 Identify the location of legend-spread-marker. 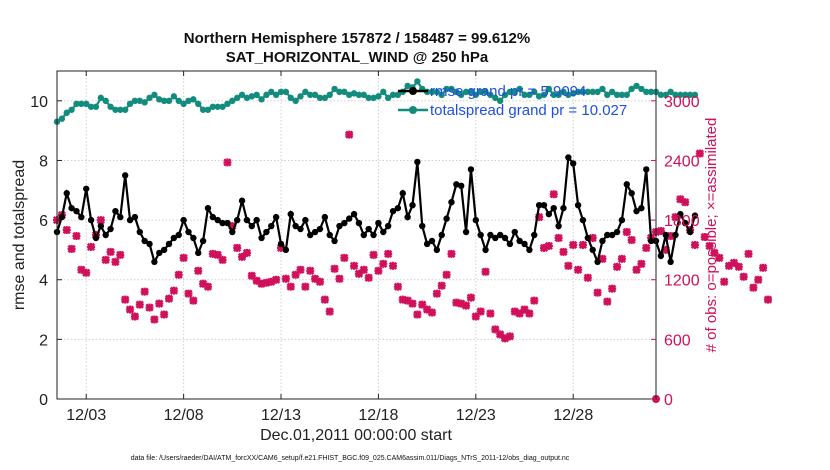
(413, 110).